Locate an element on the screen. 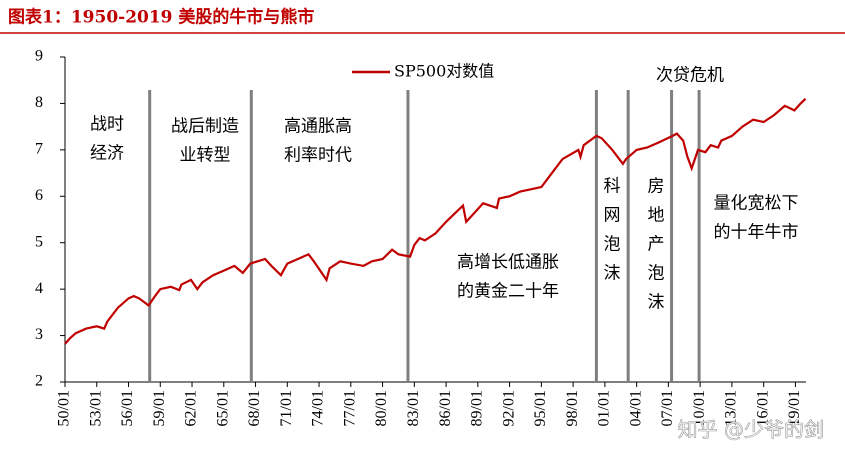  y-tick-label: 4 is located at coordinates (39, 288).